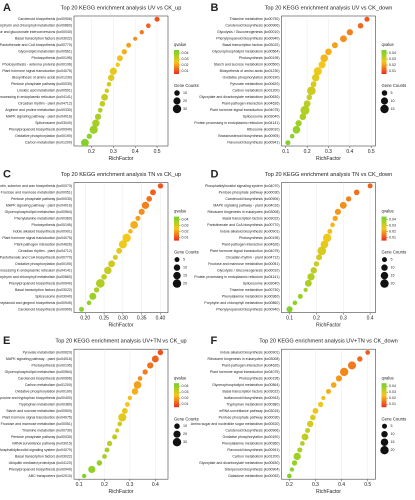 This screenshot has width=415, height=500. I want to click on y-tick-label: Indole alkaloid biosynthesis (ko00901), so click(249, 352).